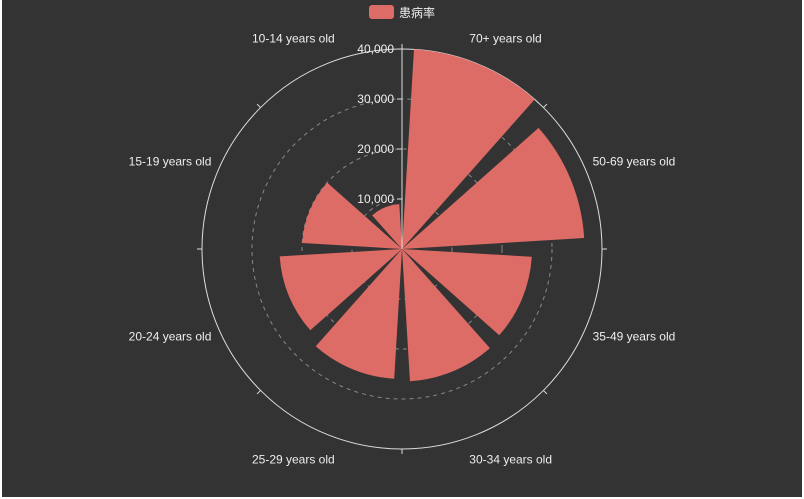  I want to click on grid-circle, so click(402, 249).